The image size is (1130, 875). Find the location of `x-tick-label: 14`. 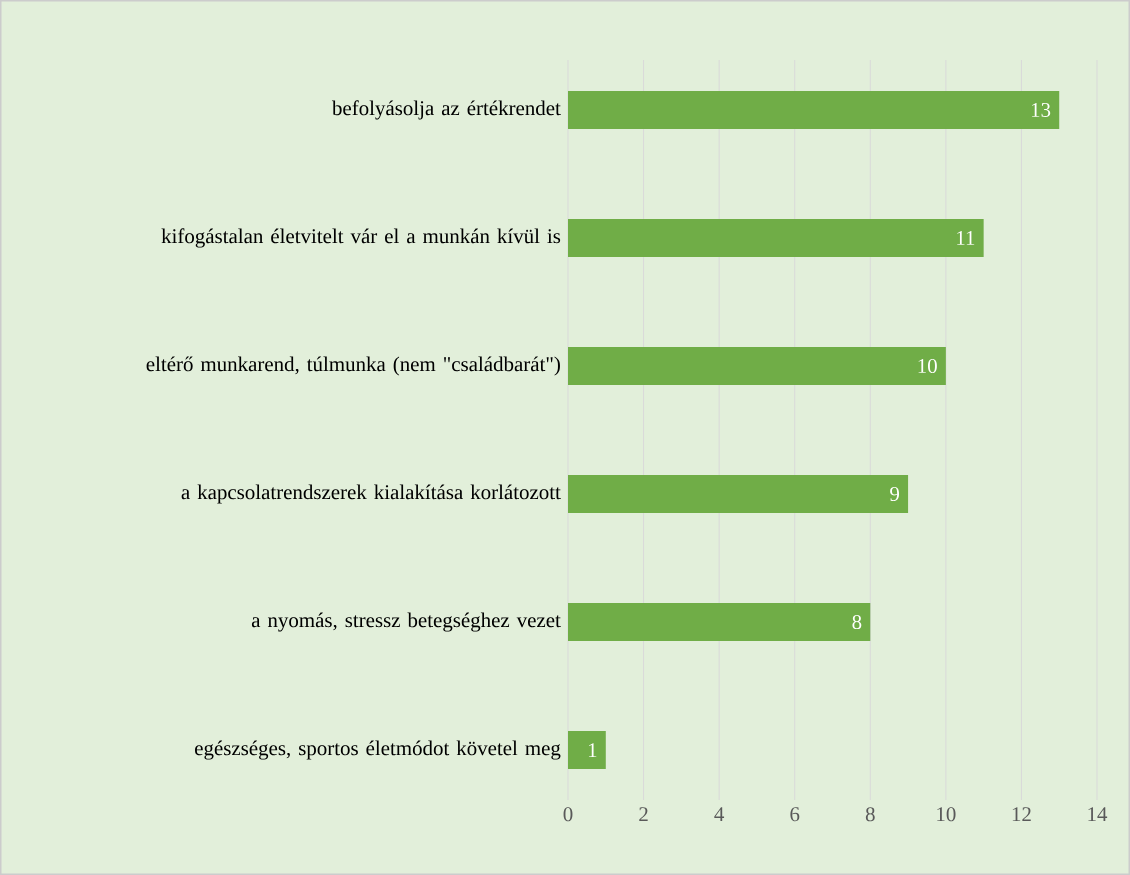

x-tick-label: 14 is located at coordinates (1098, 814).